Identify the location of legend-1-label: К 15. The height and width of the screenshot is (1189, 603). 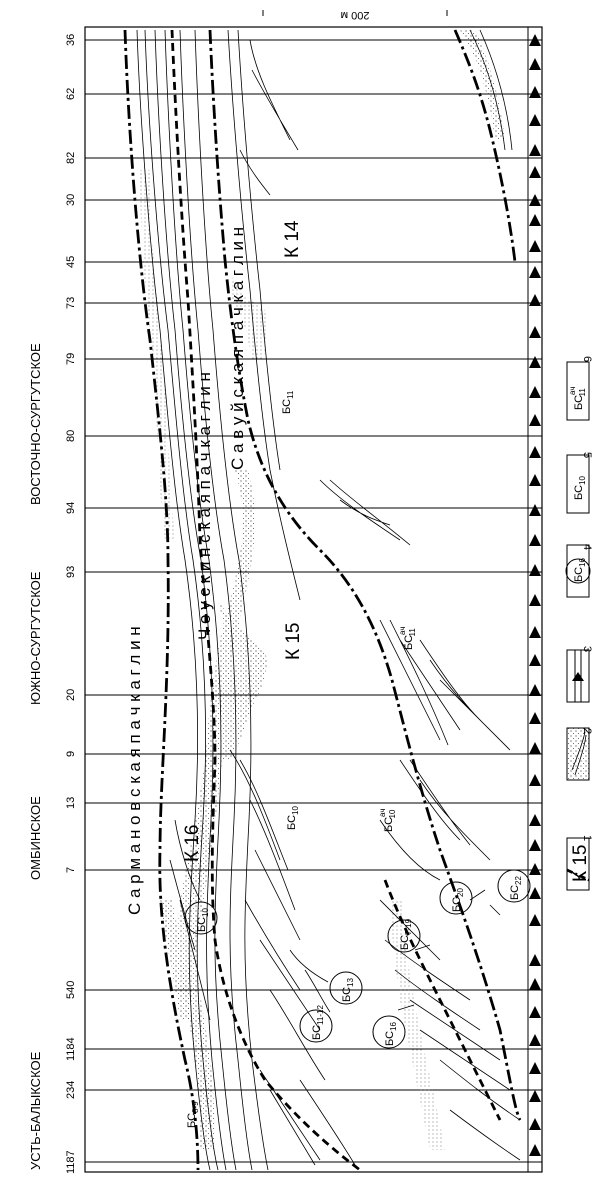
(580, 863).